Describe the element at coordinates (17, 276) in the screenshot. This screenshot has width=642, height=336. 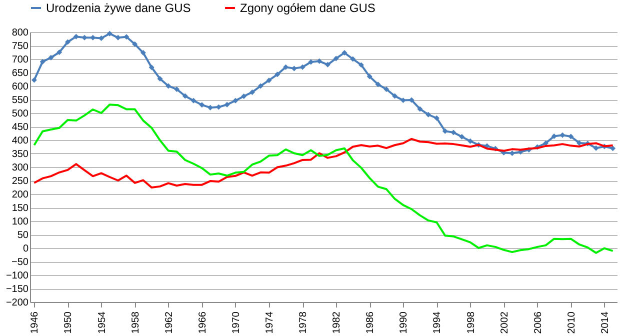
I see `y-tick-label: −100` at that location.